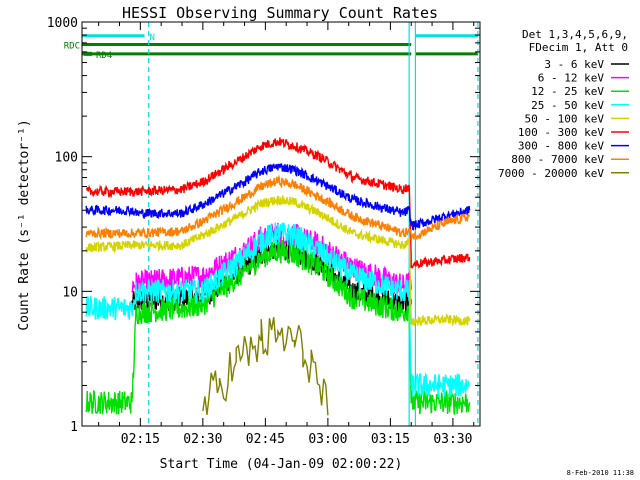 This screenshot has height=480, width=640. What do you see at coordinates (452, 439) in the screenshot?
I see `x-tick-label-0330: 03:30` at bounding box center [452, 439].